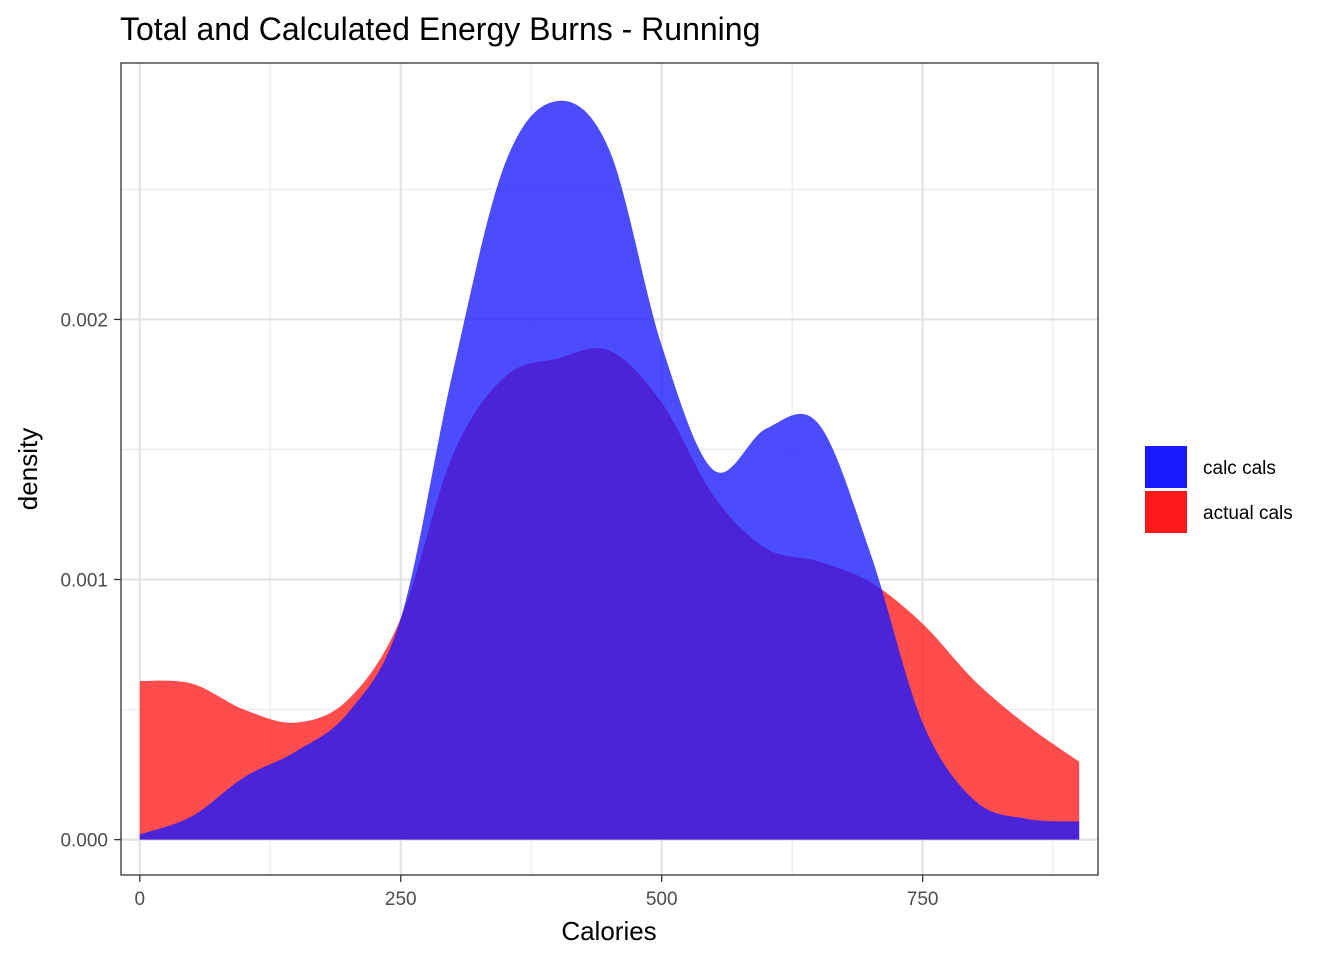  I want to click on legend-label-calc-cals: calc cals, so click(1239, 468).